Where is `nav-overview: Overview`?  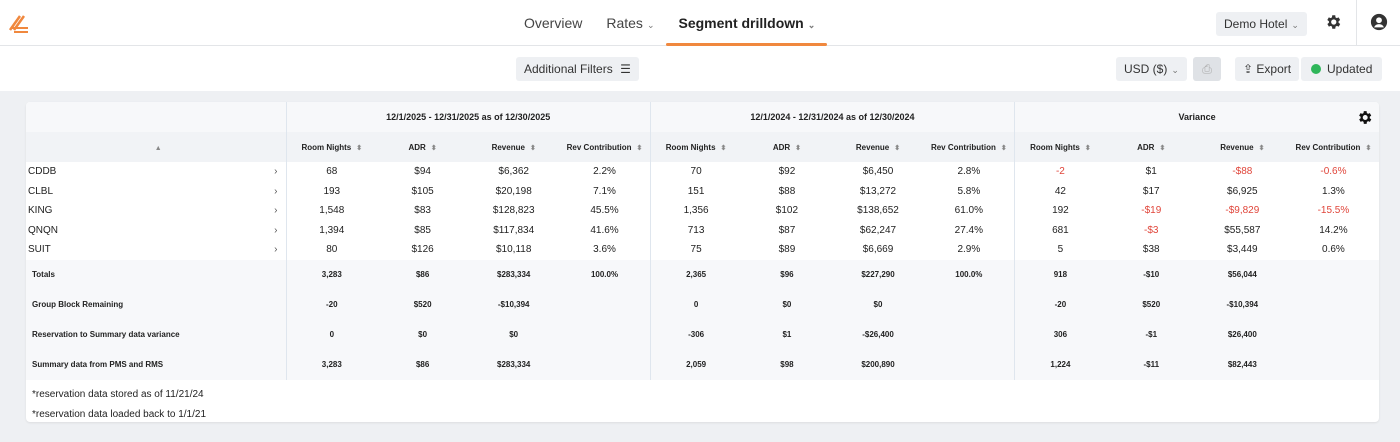 nav-overview: Overview is located at coordinates (553, 23).